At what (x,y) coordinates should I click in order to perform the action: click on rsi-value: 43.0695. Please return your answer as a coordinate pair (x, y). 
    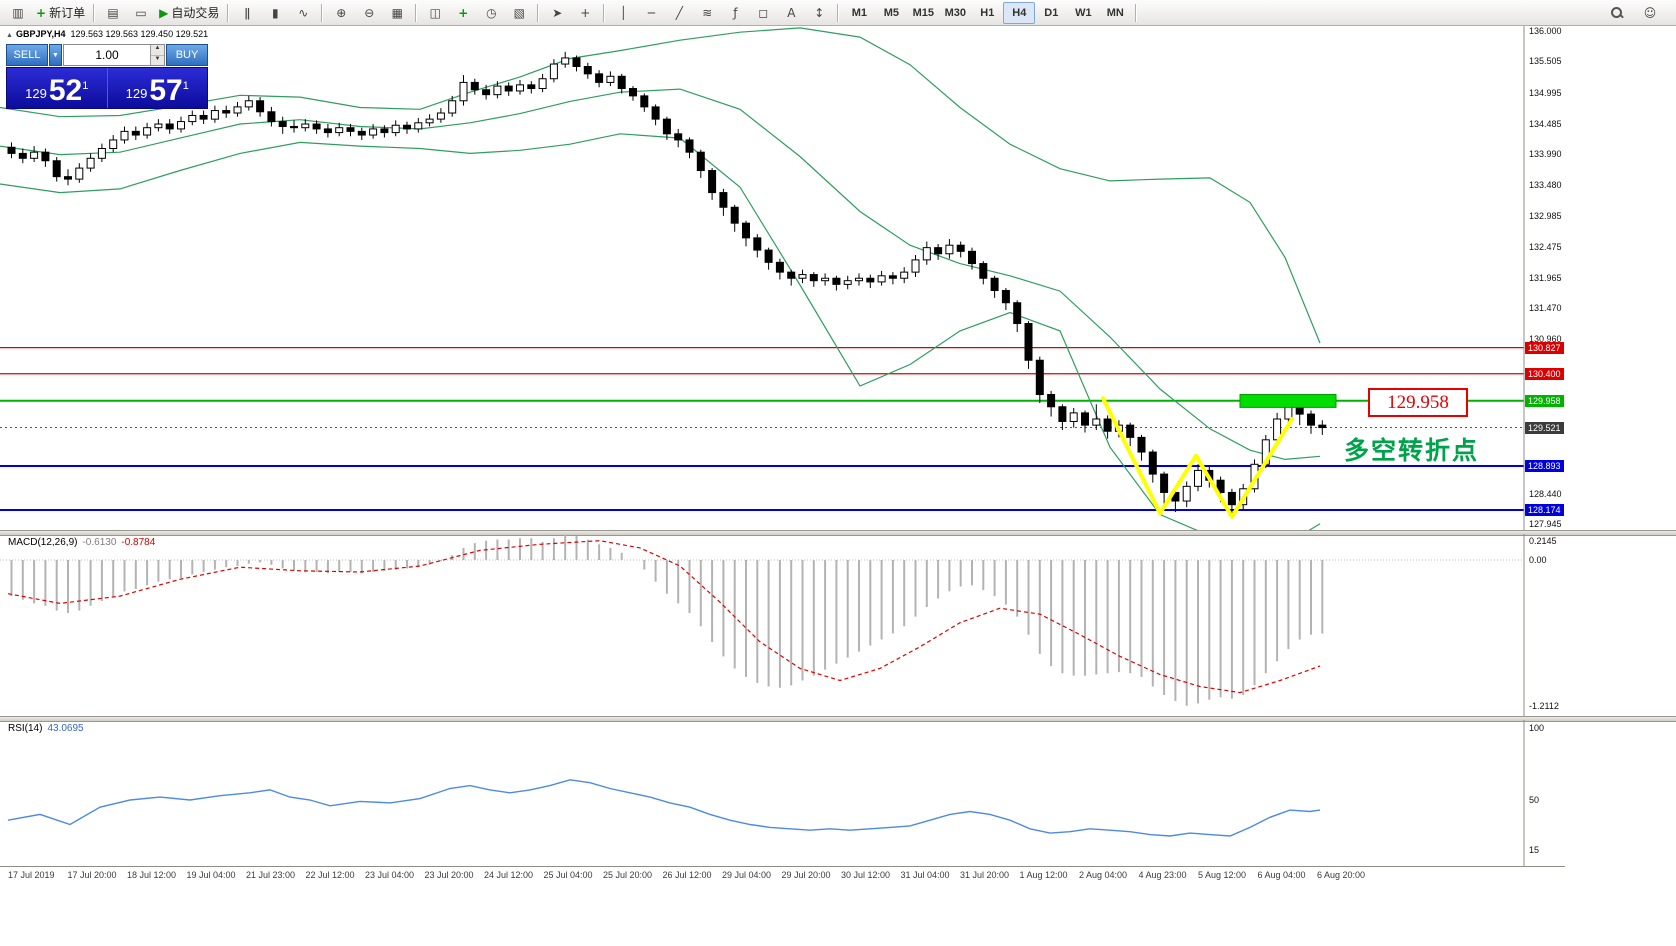
    Looking at the image, I should click on (65, 728).